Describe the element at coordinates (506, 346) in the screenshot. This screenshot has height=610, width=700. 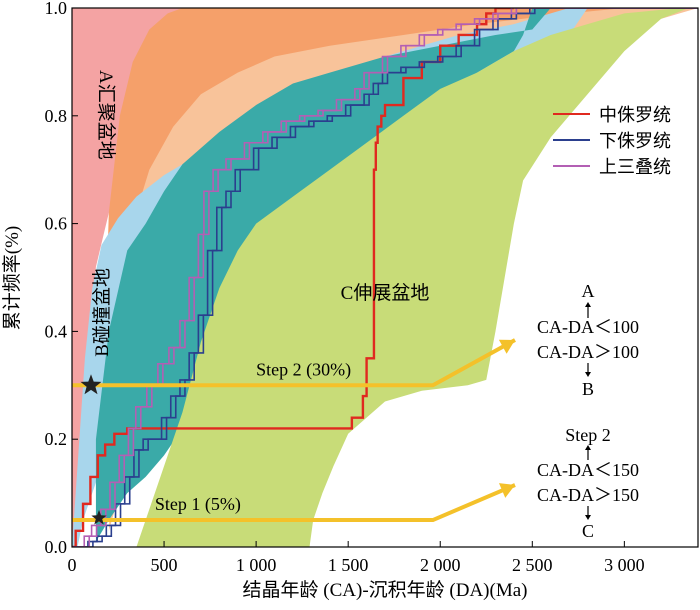
I see `step2-arrow-head` at that location.